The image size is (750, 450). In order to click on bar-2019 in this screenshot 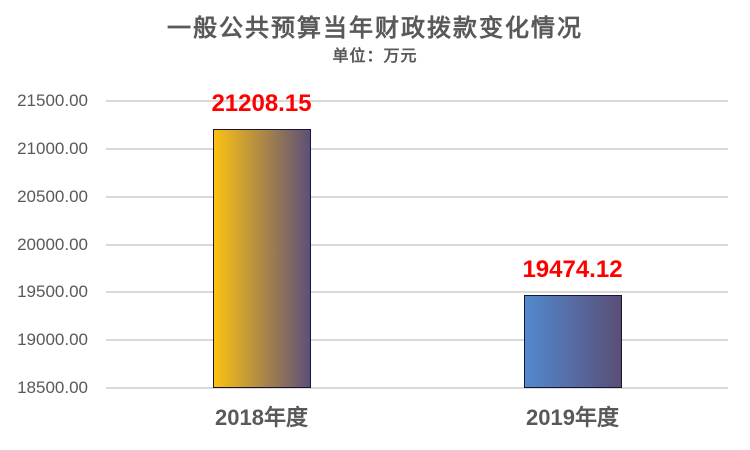, I will do `click(572, 341)`.